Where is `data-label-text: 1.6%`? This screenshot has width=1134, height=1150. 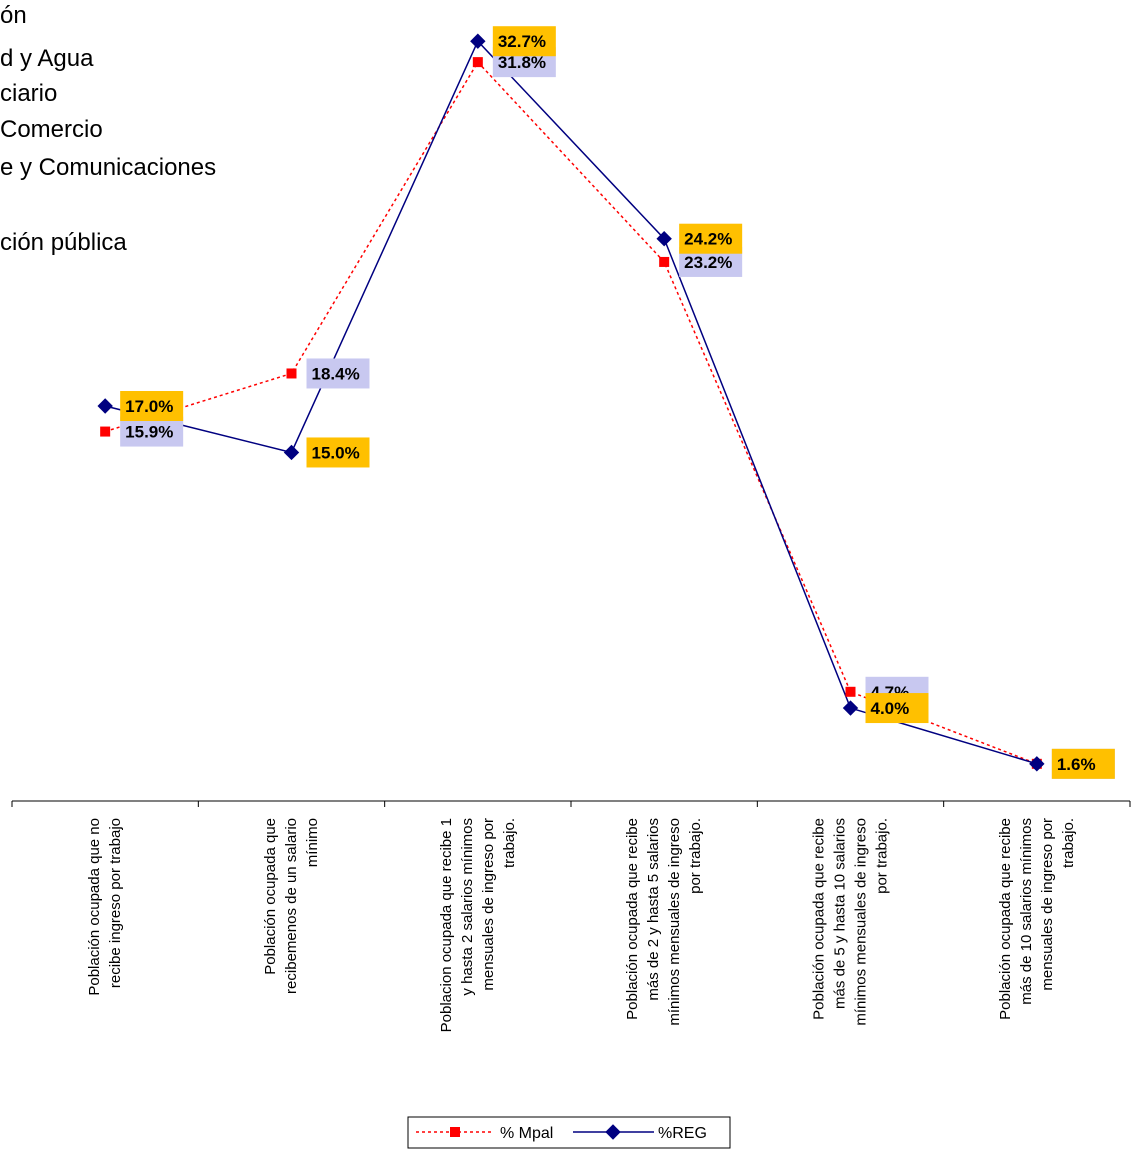 data-label-text: 1.6% is located at coordinates (1076, 764).